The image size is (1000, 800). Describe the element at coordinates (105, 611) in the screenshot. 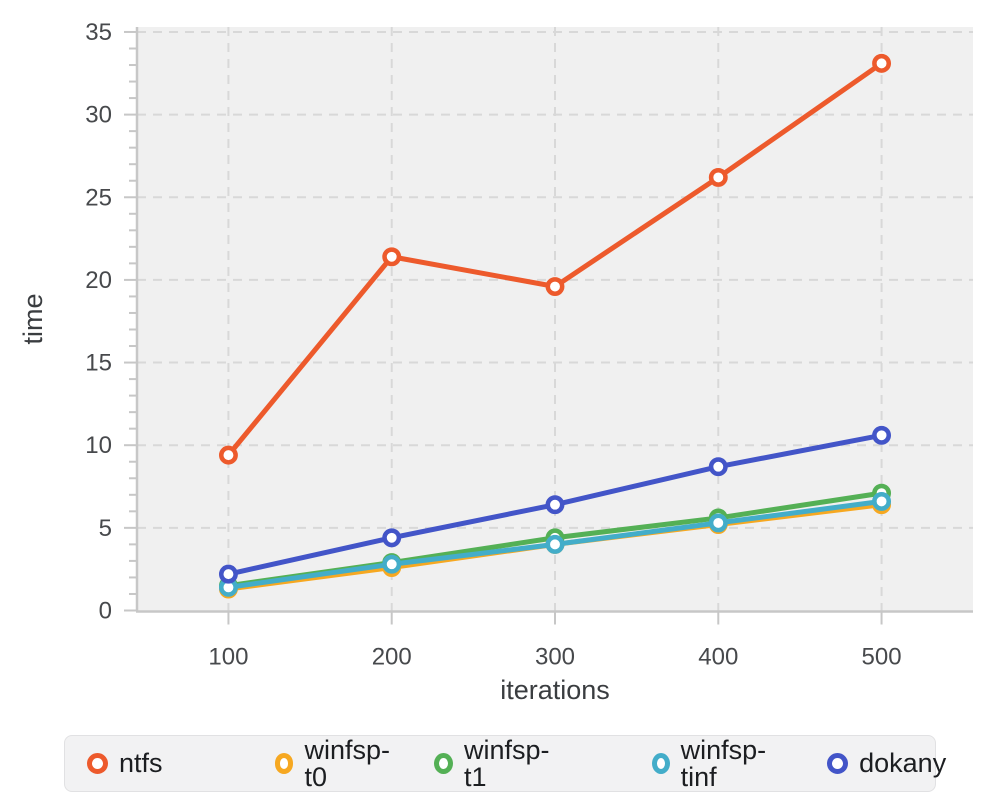

I see `y-tick-label: 0` at that location.